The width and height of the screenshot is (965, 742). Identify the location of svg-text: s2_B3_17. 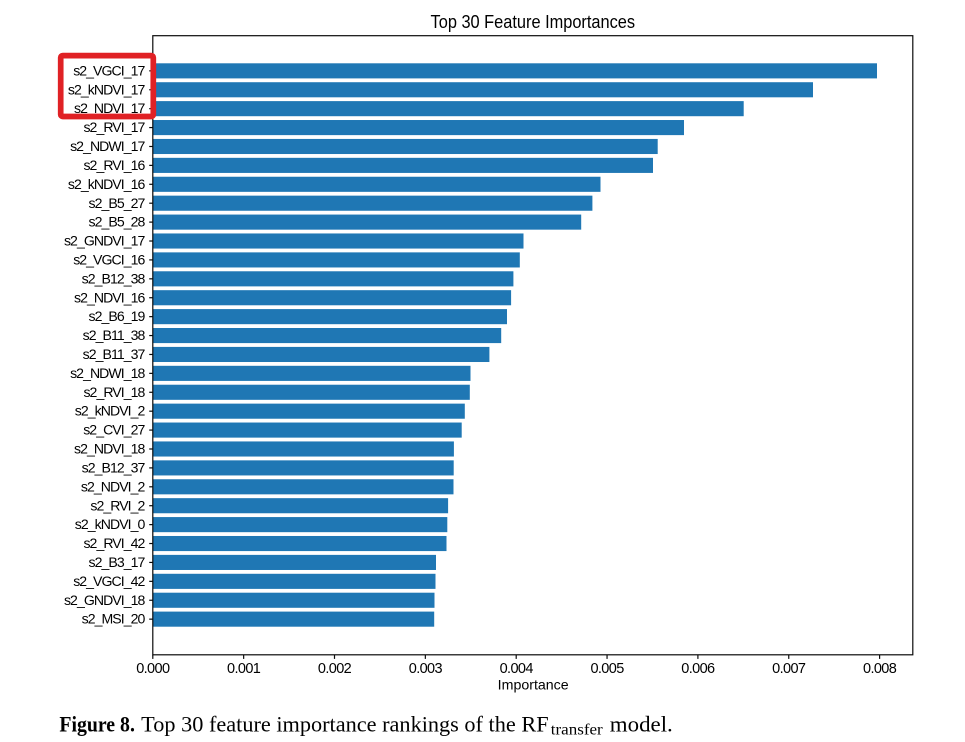
(117, 562).